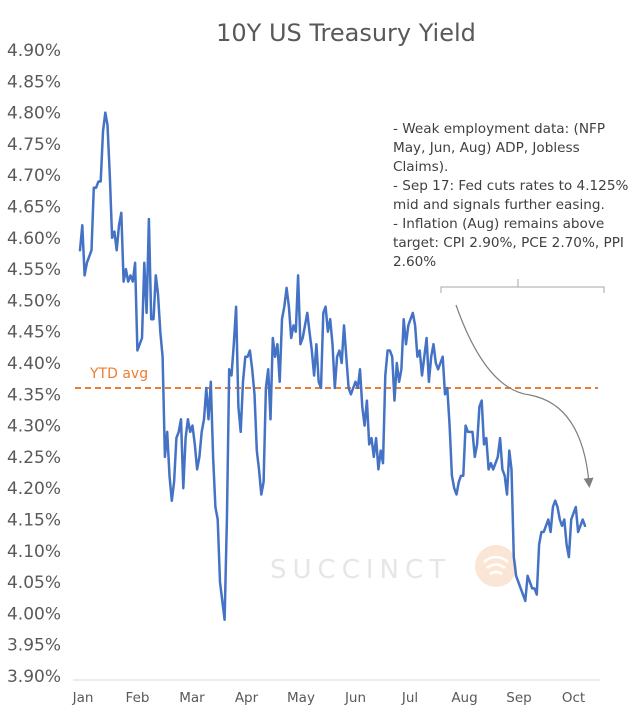  I want to click on y-tick-label: 4.90%, so click(34, 51).